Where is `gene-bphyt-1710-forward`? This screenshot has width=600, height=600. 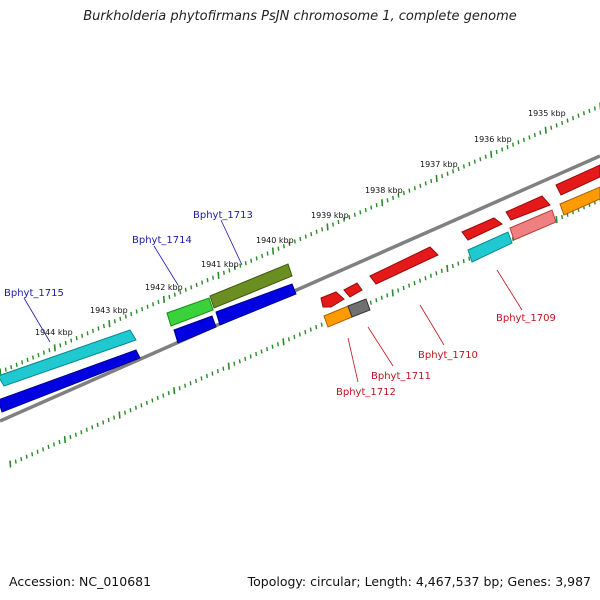 gene-bphyt-1710-forward is located at coordinates (404, 265).